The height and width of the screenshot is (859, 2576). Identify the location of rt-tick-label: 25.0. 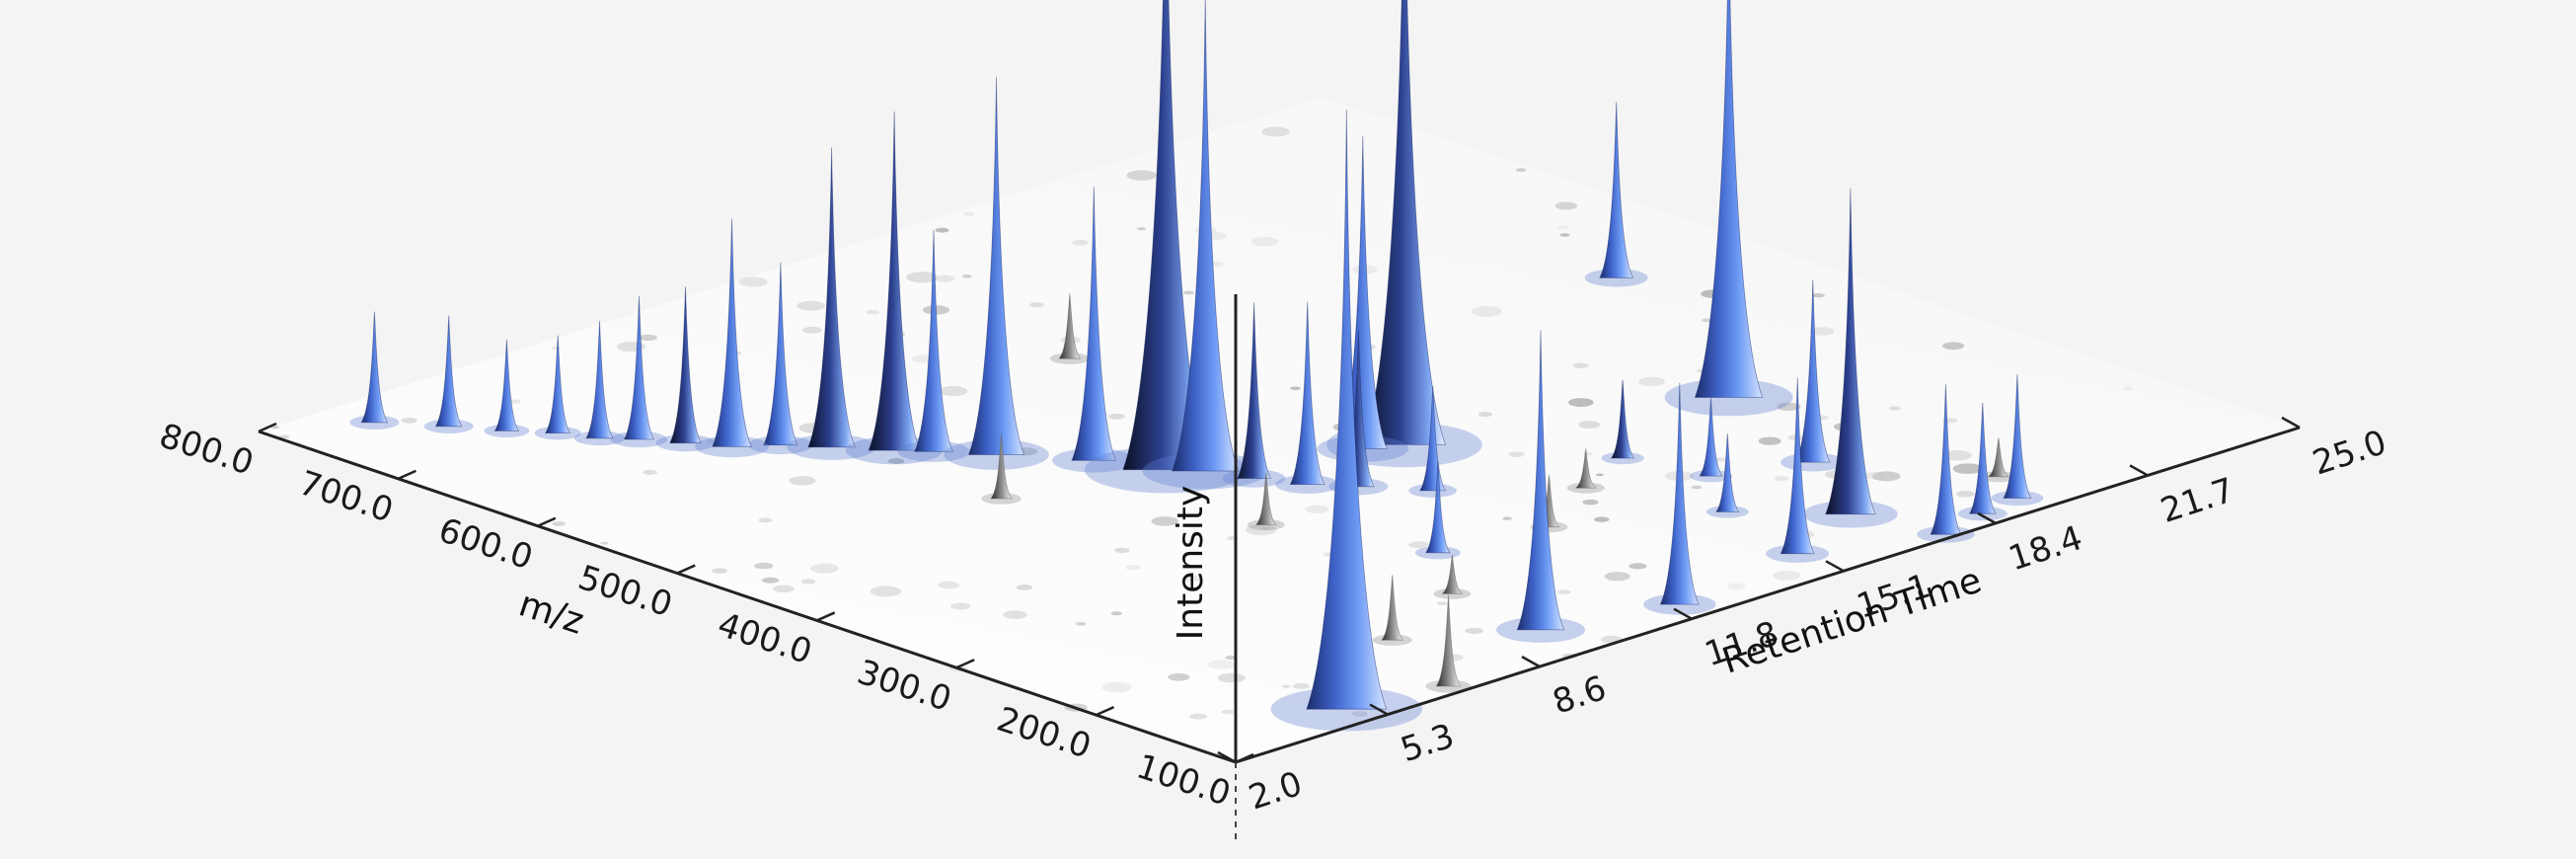
(2349, 453).